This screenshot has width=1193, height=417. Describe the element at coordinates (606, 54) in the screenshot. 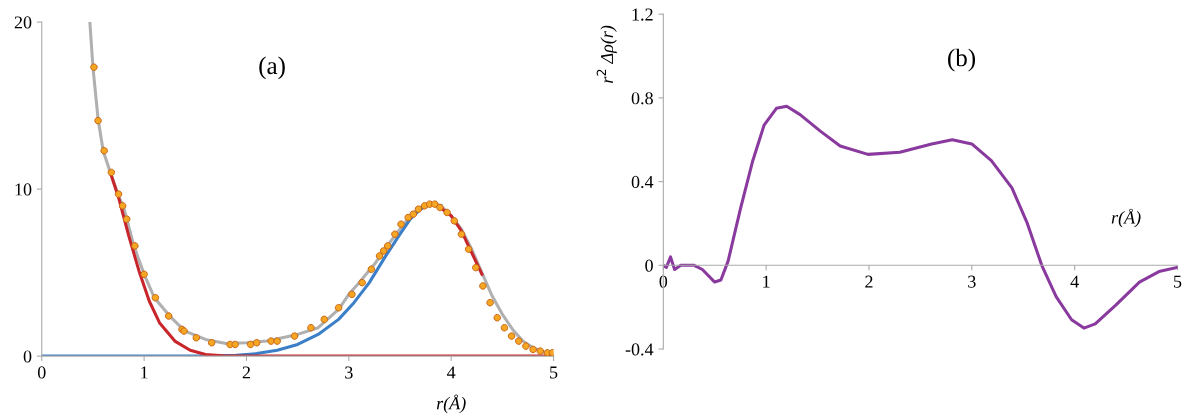

I see `y-axis-title: r$^{2}$ Δρ(r)` at that location.